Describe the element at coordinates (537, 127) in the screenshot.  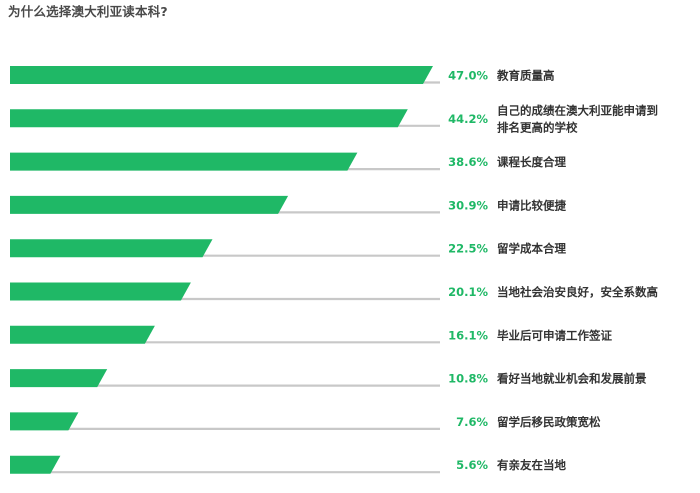
I see `category-label: 排名更高的学校` at that location.